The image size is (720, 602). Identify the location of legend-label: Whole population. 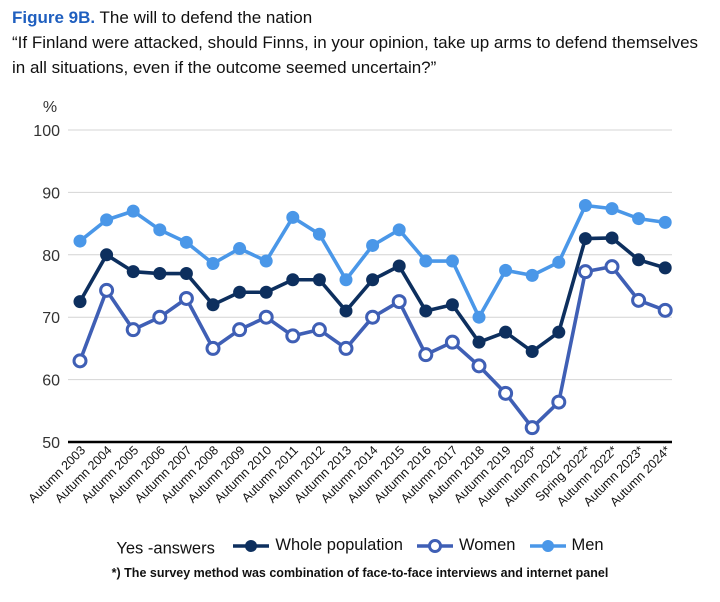
(339, 545).